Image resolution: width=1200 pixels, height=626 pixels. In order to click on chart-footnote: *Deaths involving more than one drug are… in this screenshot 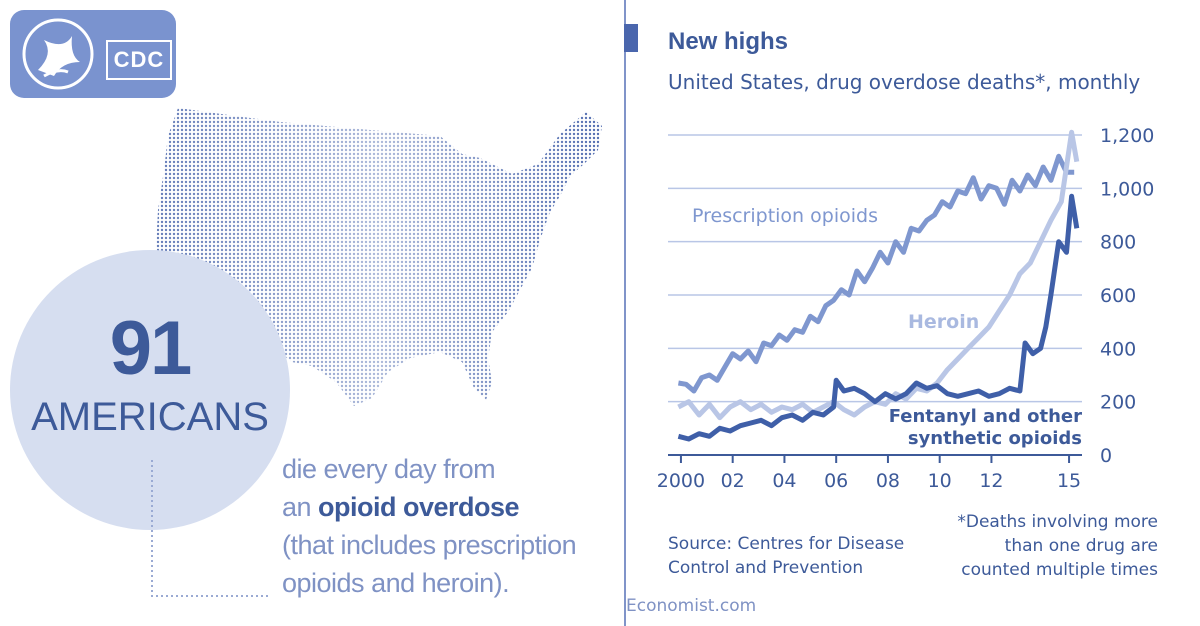, I will do `click(1028, 546)`.